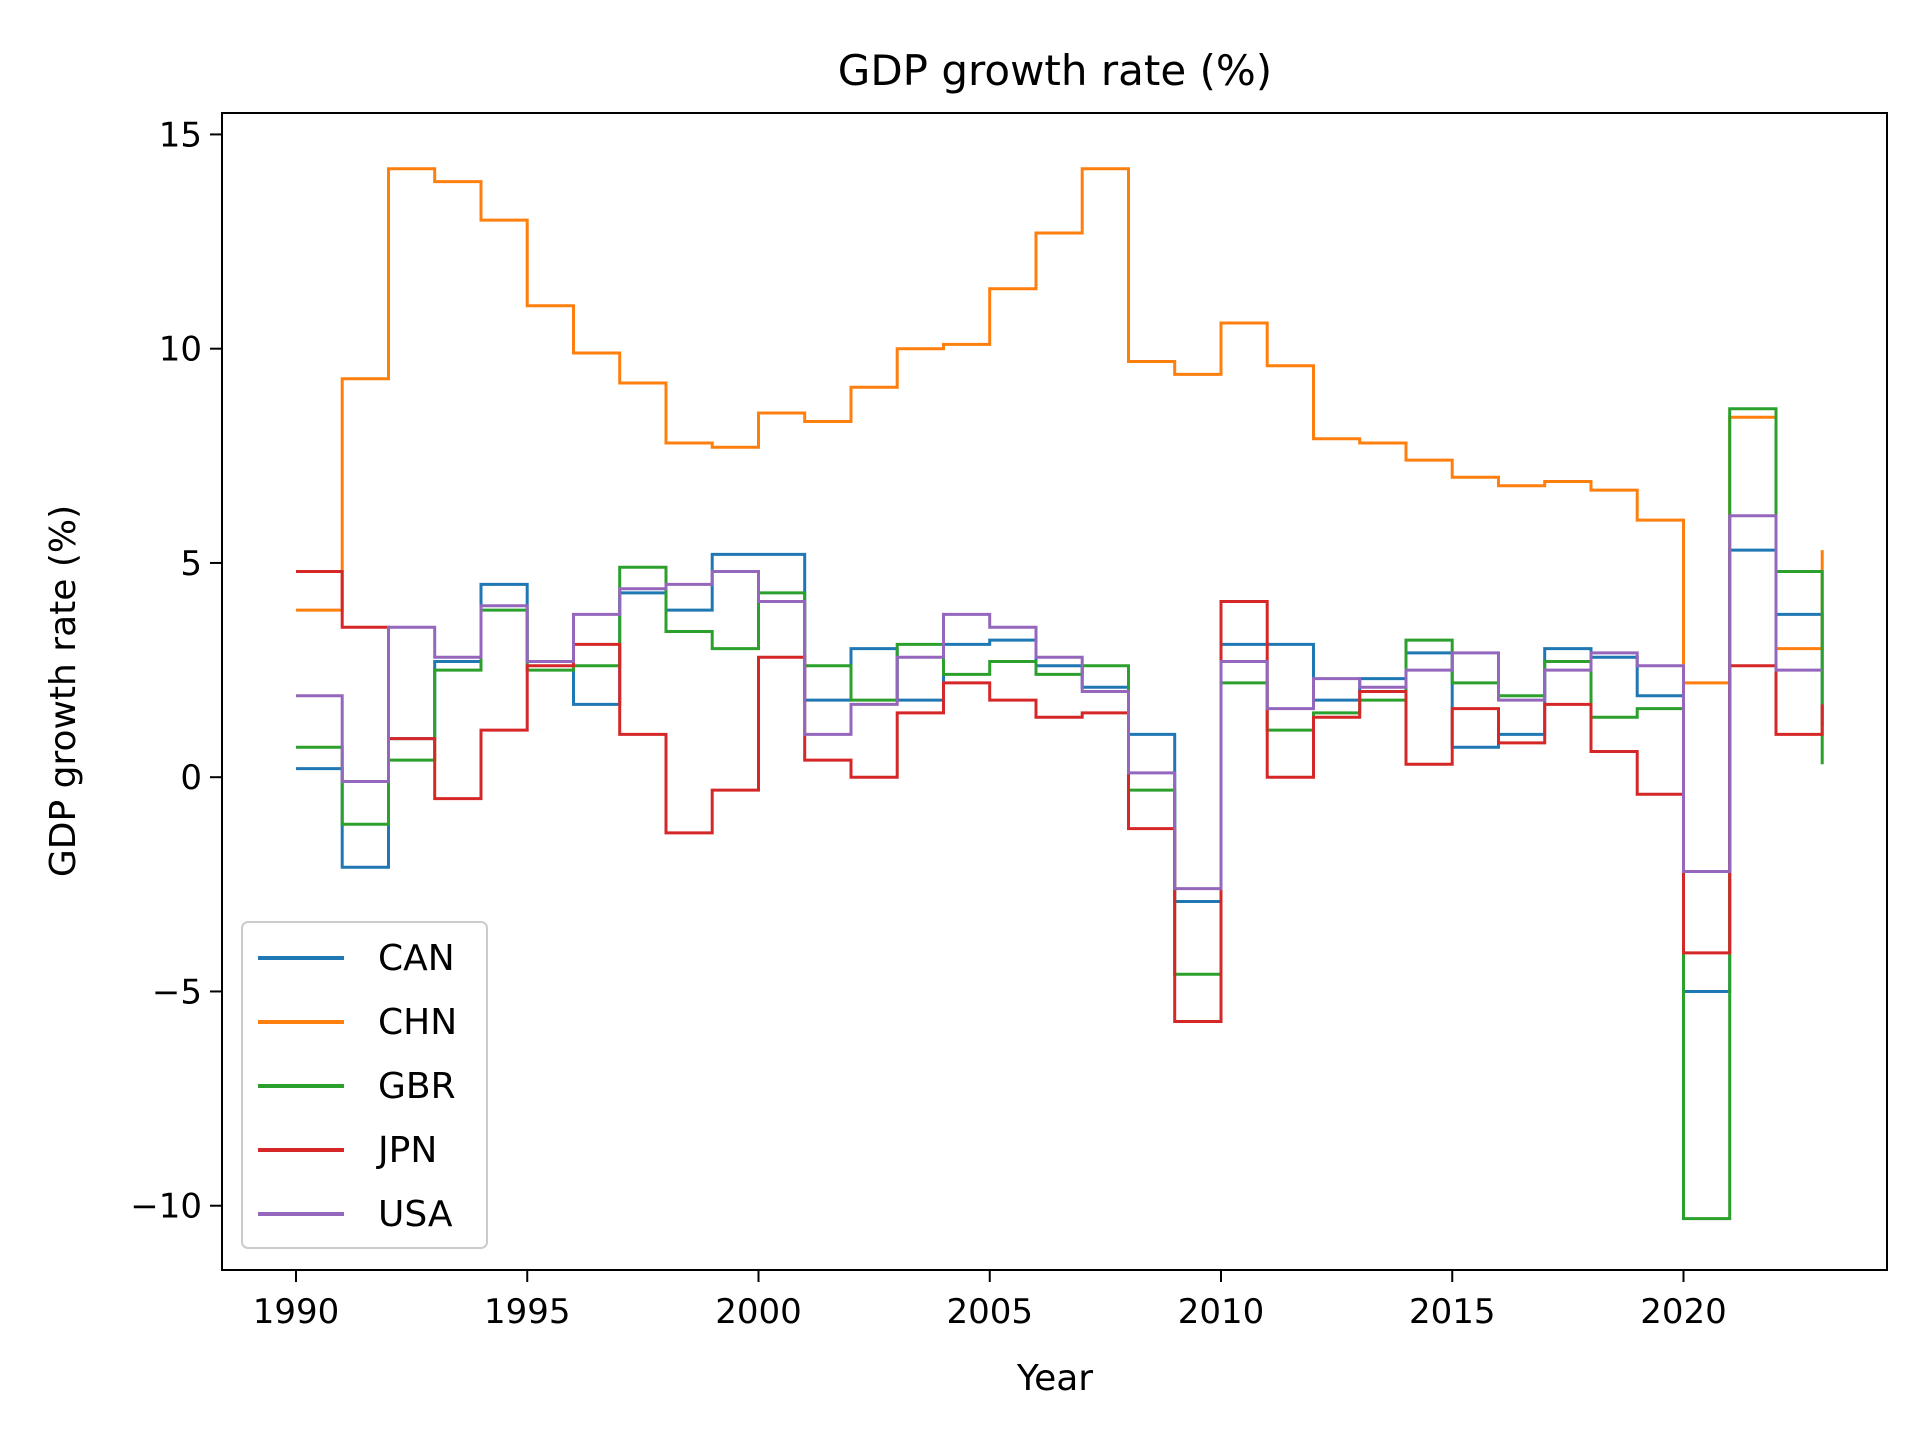 The image size is (1920, 1440). What do you see at coordinates (527, 1312) in the screenshot?
I see `x-tick-label: 1995` at bounding box center [527, 1312].